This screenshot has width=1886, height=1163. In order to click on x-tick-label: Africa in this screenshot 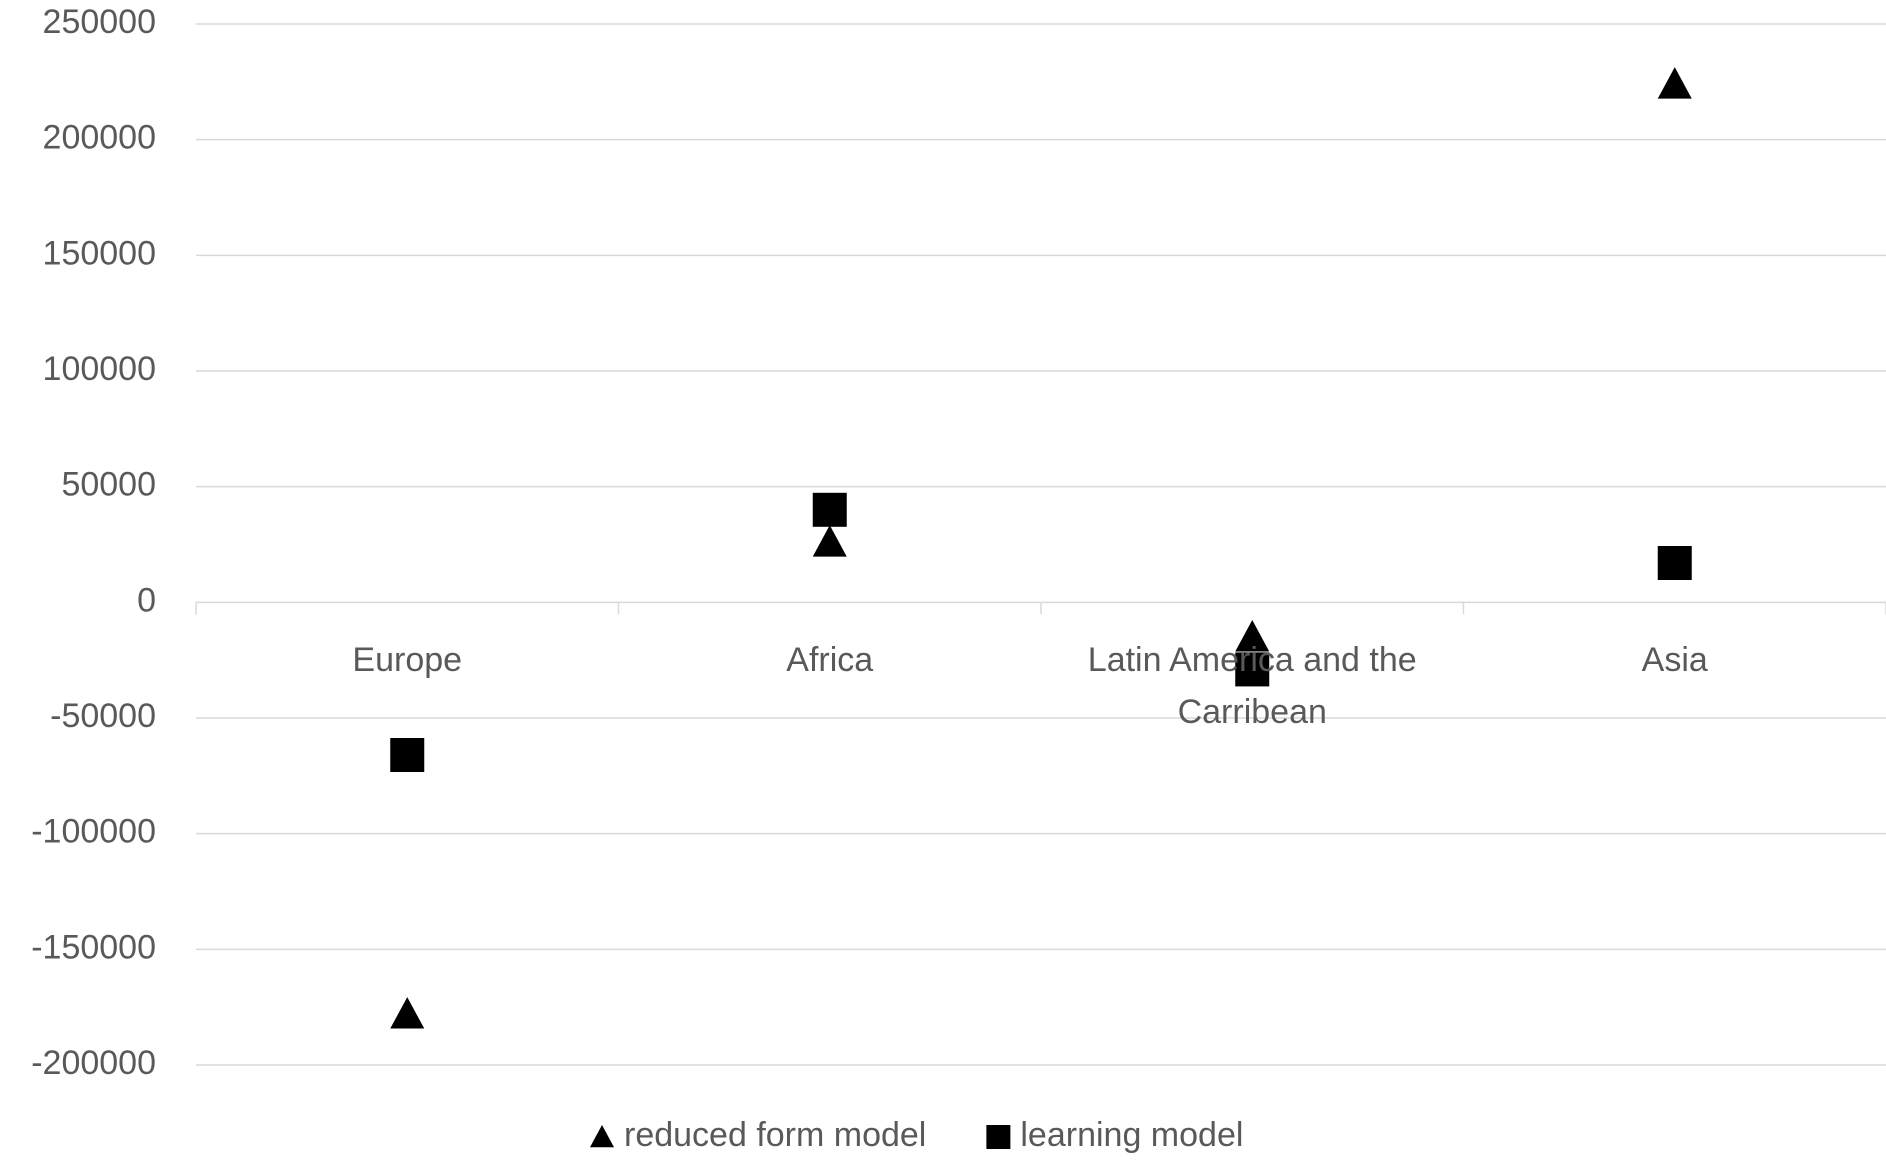, I will do `click(830, 660)`.